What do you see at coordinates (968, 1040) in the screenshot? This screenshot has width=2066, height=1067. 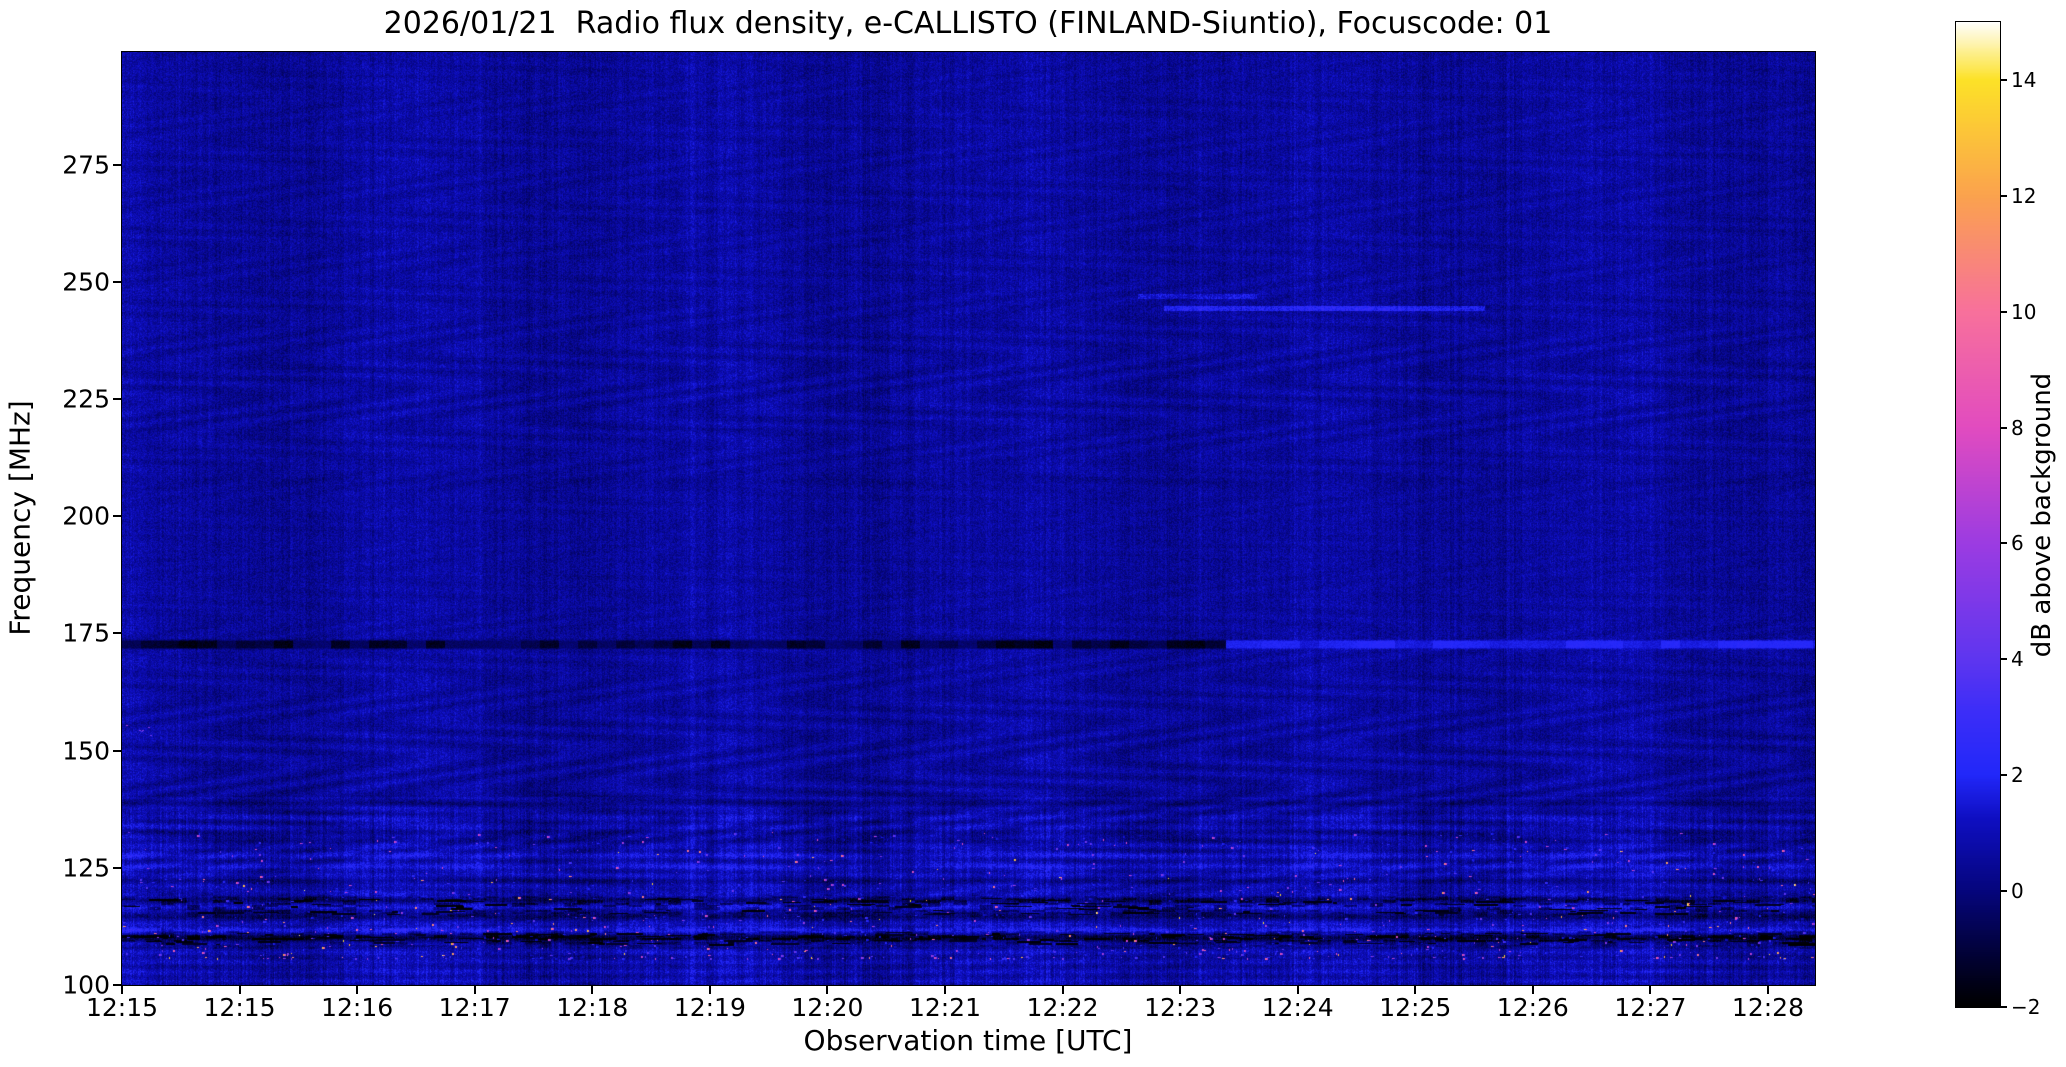 I see `x-axis-label: Observation time [UTC]` at bounding box center [968, 1040].